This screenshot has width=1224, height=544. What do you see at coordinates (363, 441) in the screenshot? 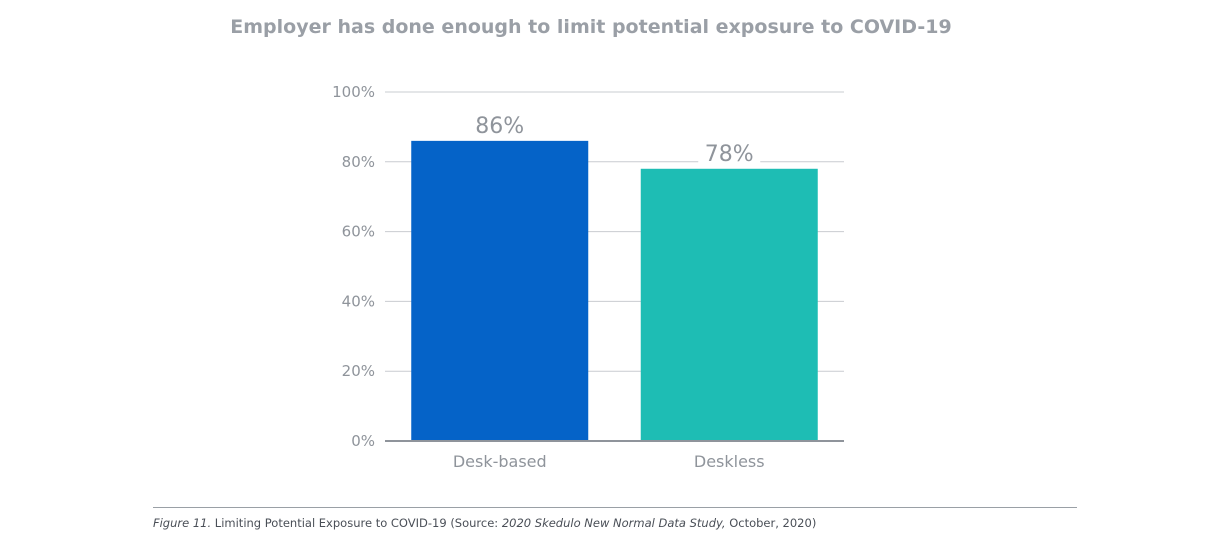
I see `y-tick-label: 0%` at bounding box center [363, 441].